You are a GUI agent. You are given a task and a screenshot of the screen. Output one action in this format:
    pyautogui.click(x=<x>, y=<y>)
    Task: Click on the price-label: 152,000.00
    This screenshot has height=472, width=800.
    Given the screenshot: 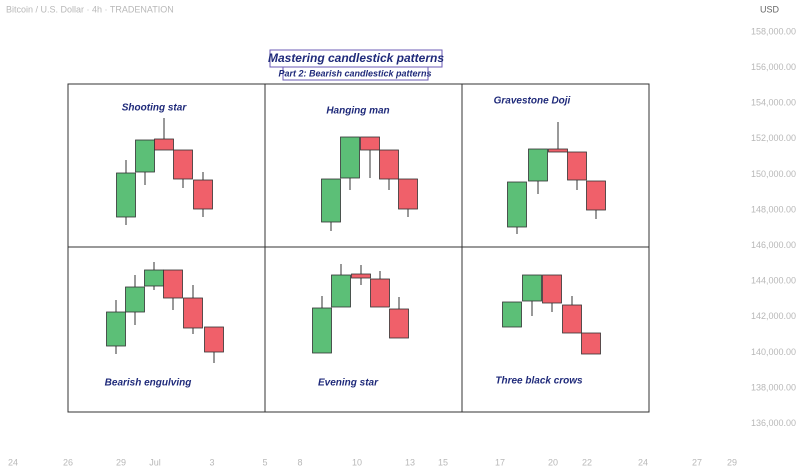 What is the action you would take?
    pyautogui.click(x=773, y=138)
    